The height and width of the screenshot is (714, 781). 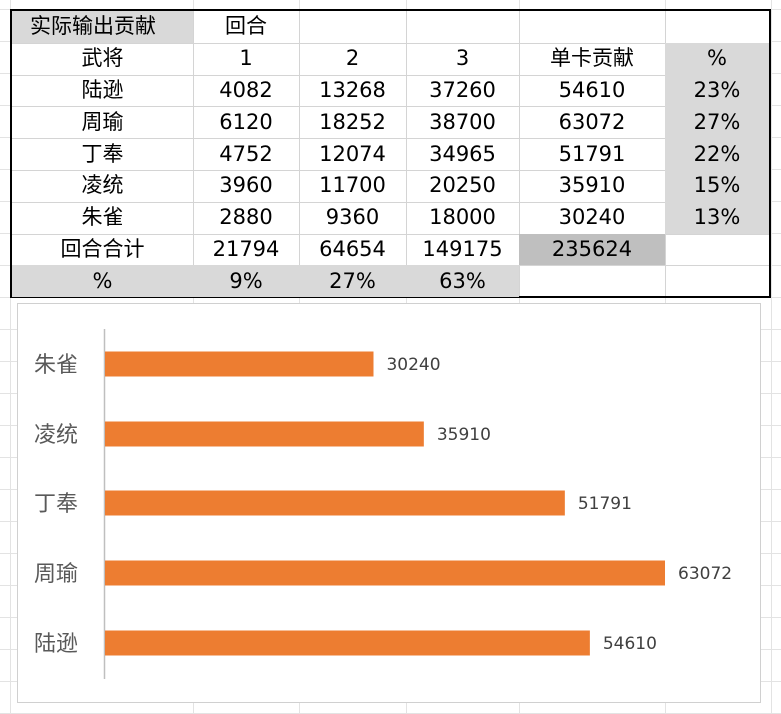 I want to click on table-cell-r2-c3: 37260, so click(x=462, y=89).